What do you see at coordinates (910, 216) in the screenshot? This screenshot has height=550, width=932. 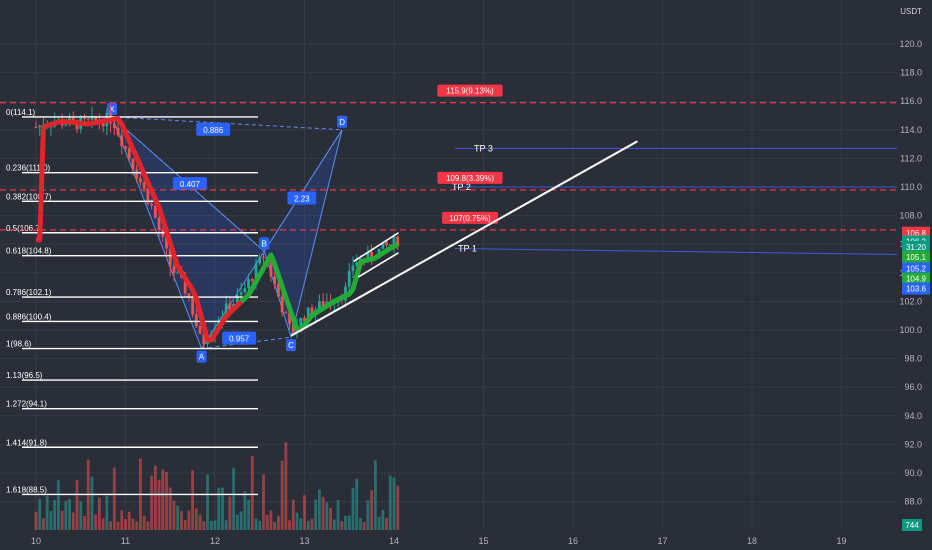 I see `y-tick-label: 108.0` at bounding box center [910, 216].